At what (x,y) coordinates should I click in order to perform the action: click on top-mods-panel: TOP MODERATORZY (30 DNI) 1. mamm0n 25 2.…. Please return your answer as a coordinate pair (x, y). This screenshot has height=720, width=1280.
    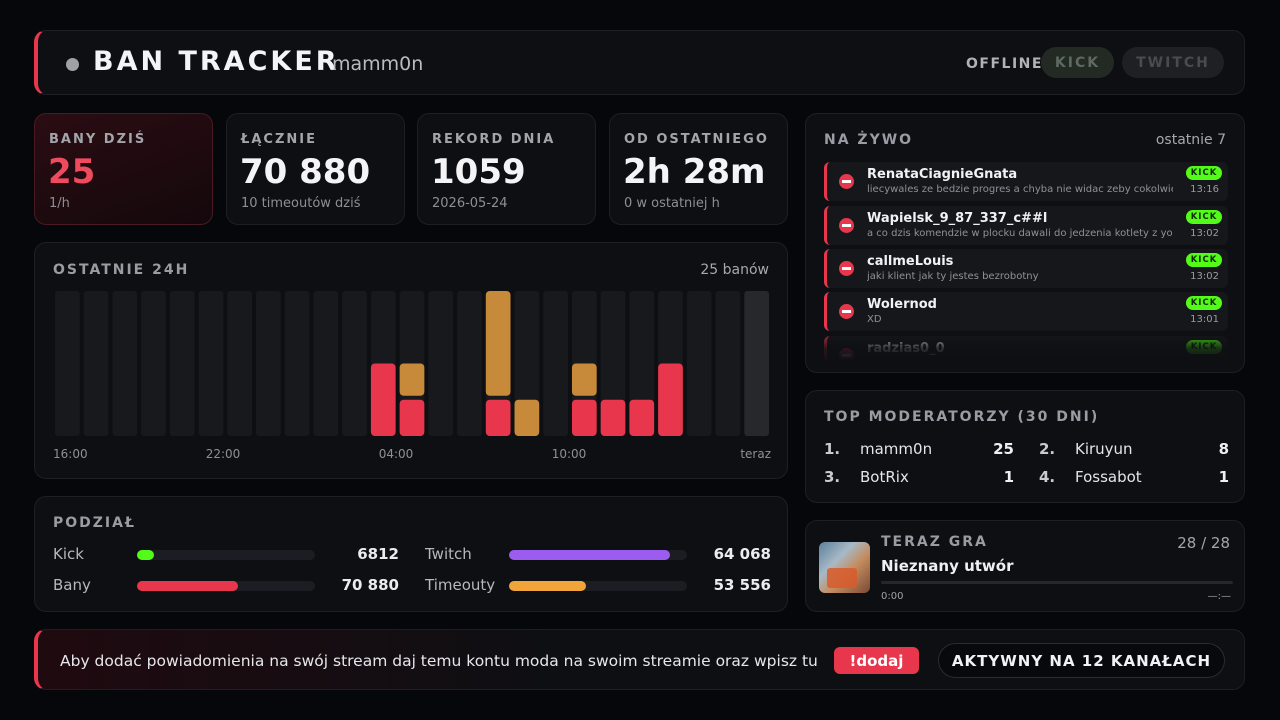
    Looking at the image, I should click on (1025, 446).